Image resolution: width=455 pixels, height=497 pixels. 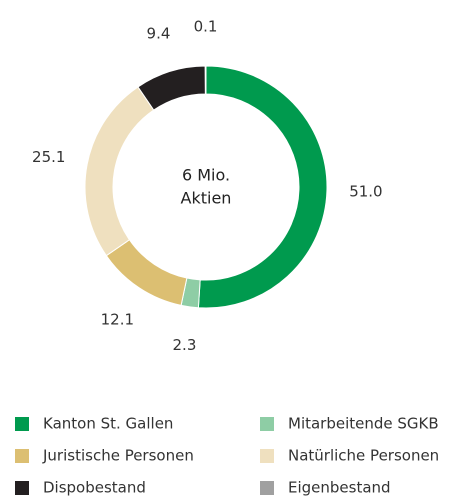 What do you see at coordinates (108, 424) in the screenshot?
I see `legend-label: Kanton St. Gallen` at bounding box center [108, 424].